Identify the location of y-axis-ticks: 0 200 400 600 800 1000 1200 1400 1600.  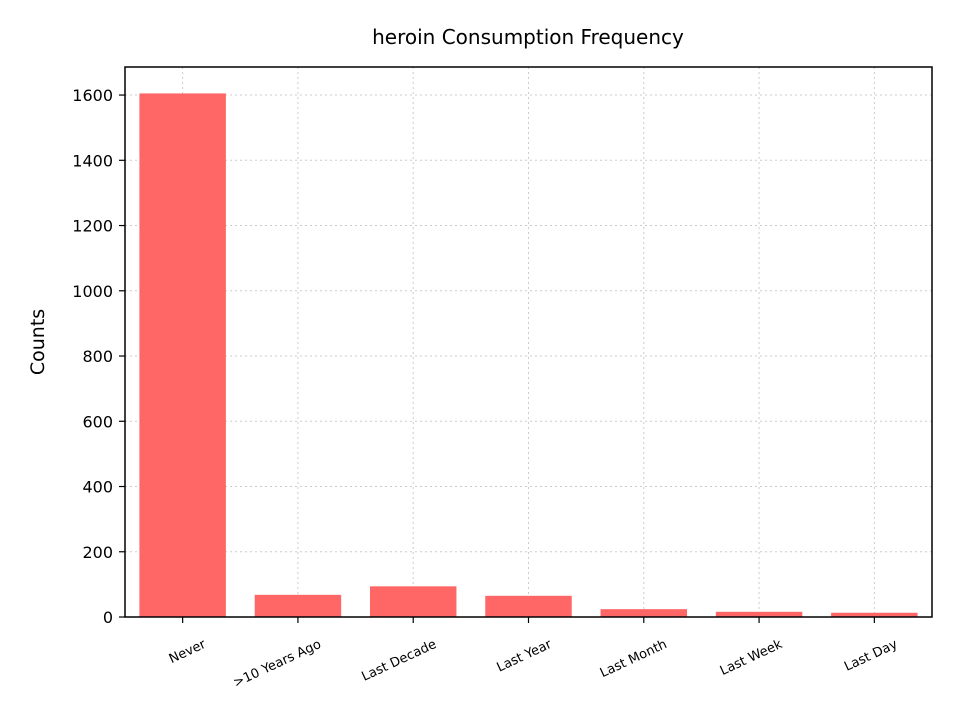
(98, 356).